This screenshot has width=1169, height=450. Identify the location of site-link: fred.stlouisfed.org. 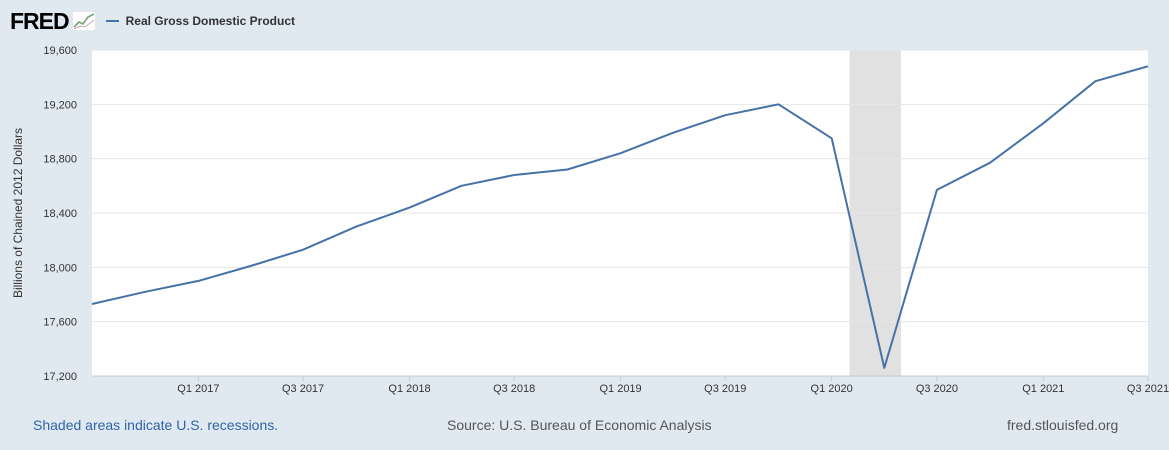
(1063, 425).